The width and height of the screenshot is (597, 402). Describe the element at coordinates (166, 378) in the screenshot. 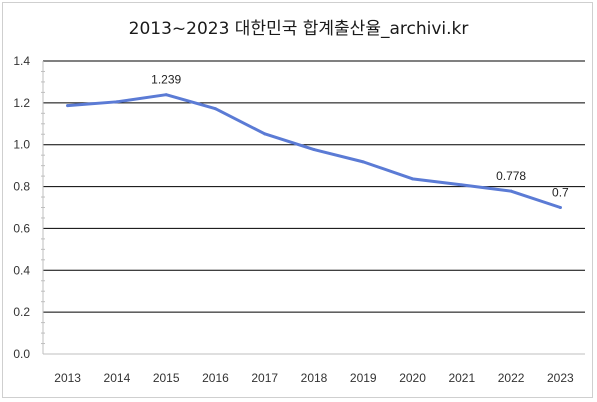

I see `x-tick-label: 2015` at that location.